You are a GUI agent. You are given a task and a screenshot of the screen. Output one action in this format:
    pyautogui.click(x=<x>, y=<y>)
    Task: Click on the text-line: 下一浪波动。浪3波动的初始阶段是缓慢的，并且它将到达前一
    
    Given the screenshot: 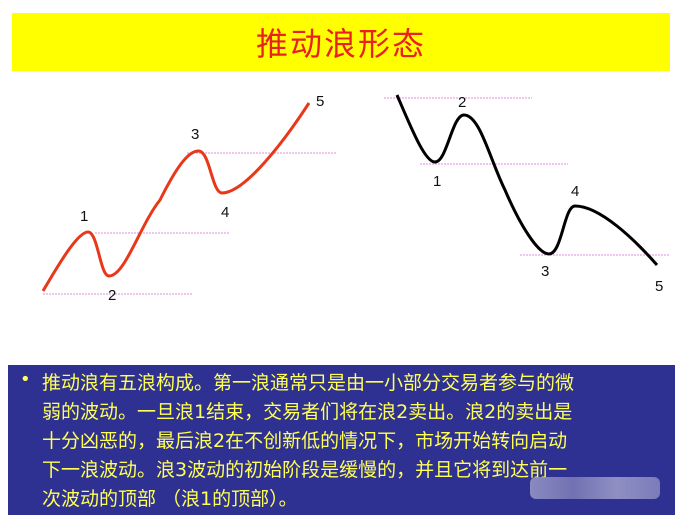 What is the action you would take?
    pyautogui.click(x=305, y=470)
    